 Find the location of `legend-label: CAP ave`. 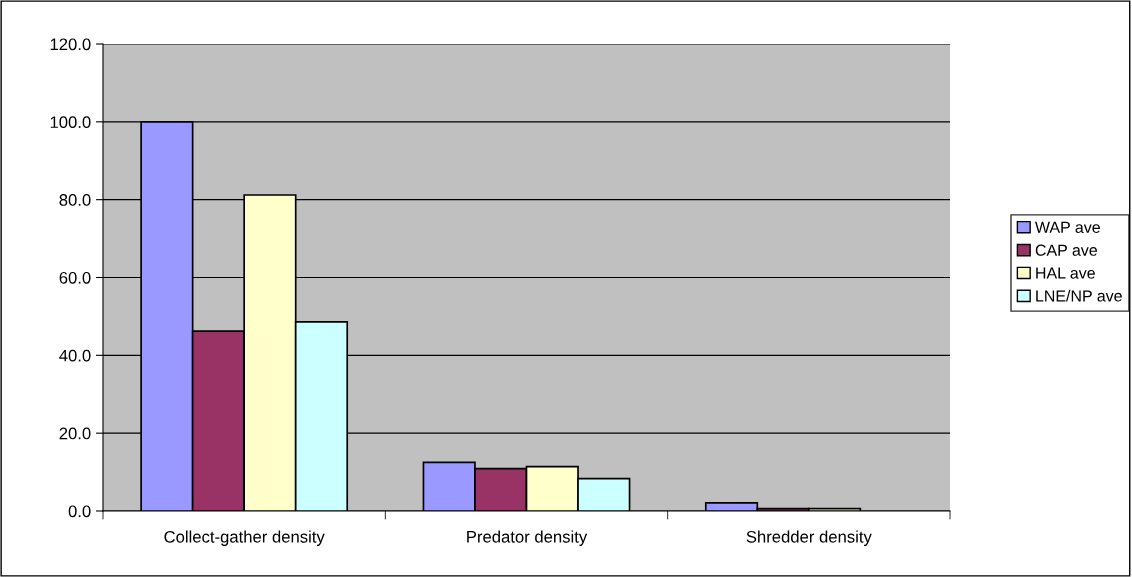

legend-label: CAP ave is located at coordinates (1066, 250).